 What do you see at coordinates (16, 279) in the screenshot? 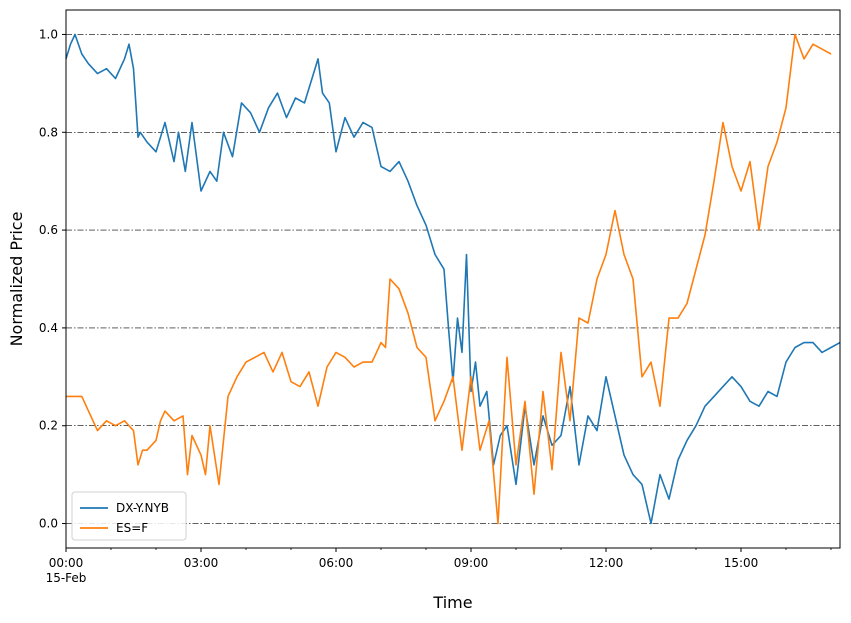
I see `y-axis-title: Normalized Price` at bounding box center [16, 279].